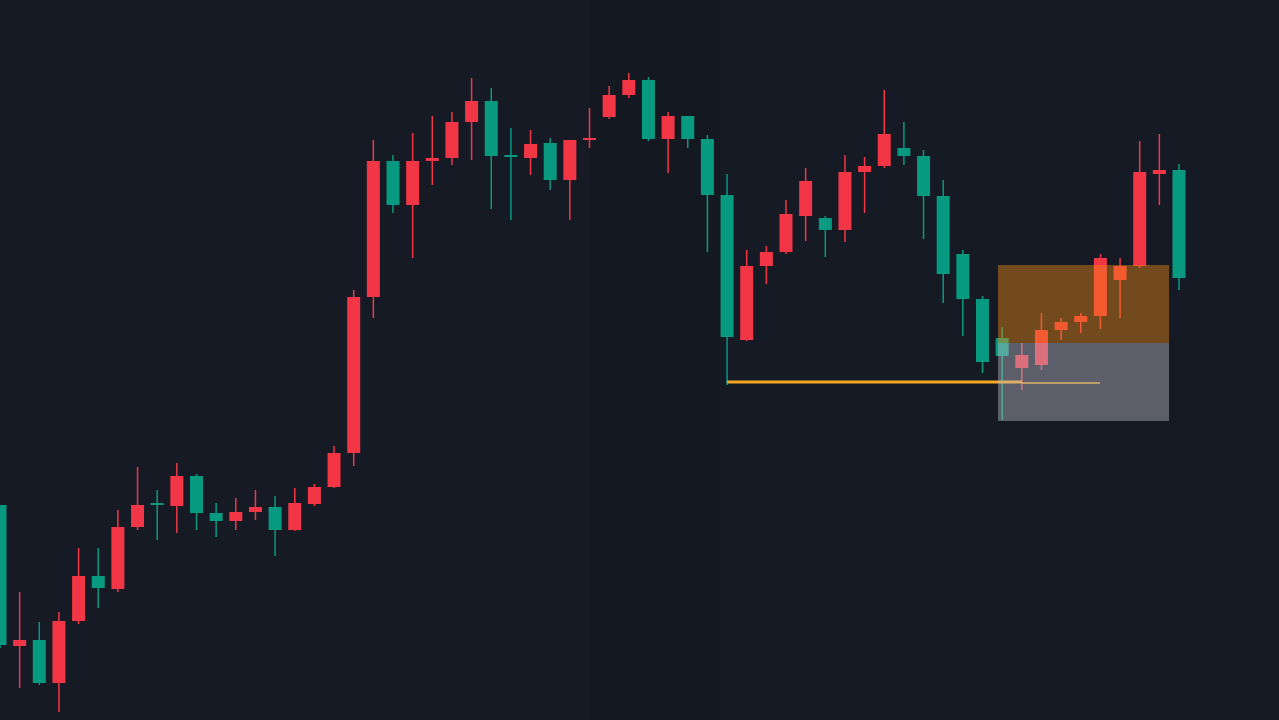  What do you see at coordinates (1083, 382) in the screenshot?
I see `stop-zone` at bounding box center [1083, 382].